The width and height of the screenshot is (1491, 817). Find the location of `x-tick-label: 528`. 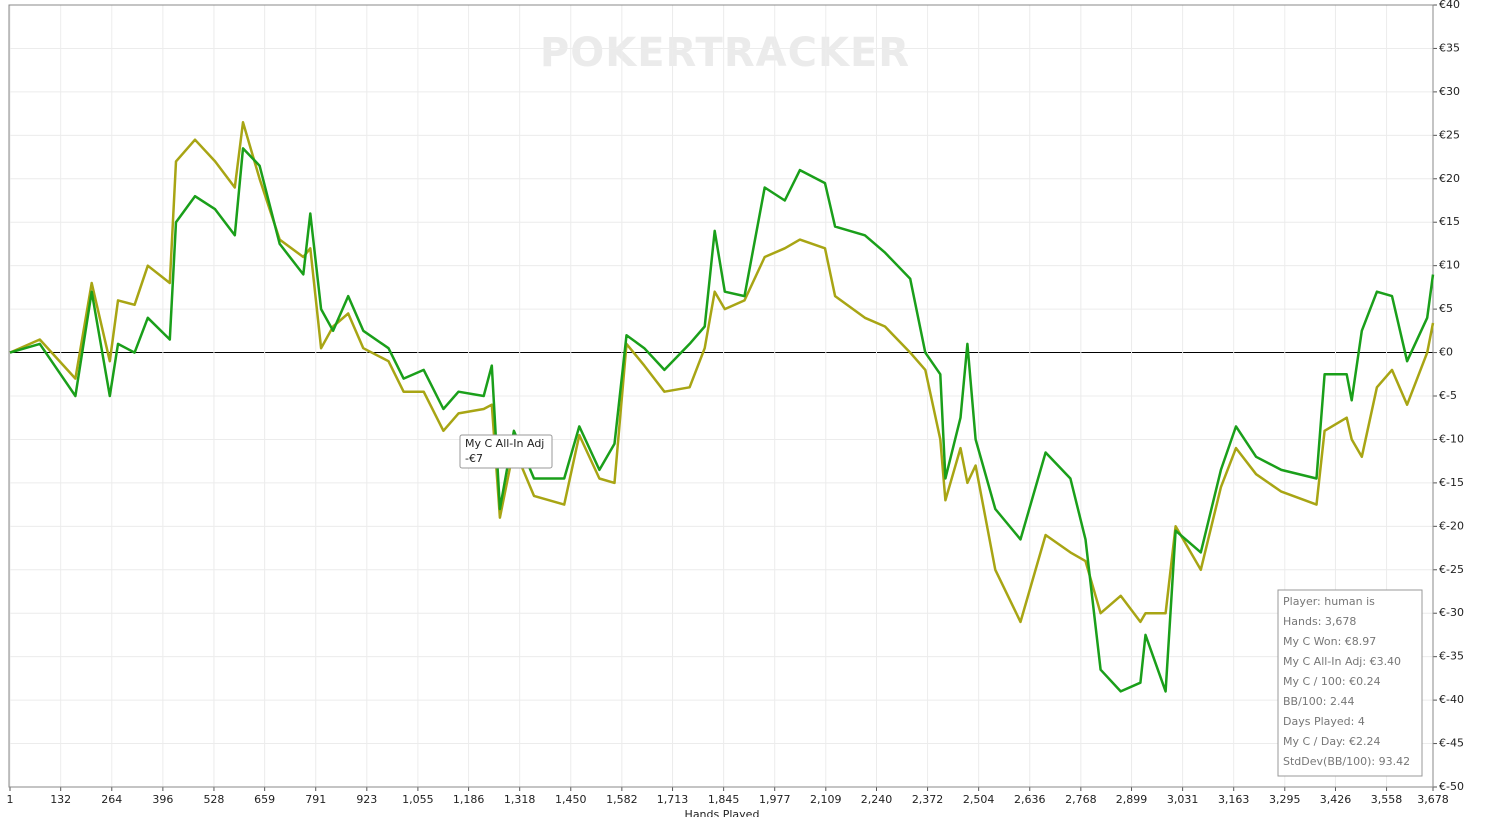

x-tick-label: 528 is located at coordinates (213, 799).